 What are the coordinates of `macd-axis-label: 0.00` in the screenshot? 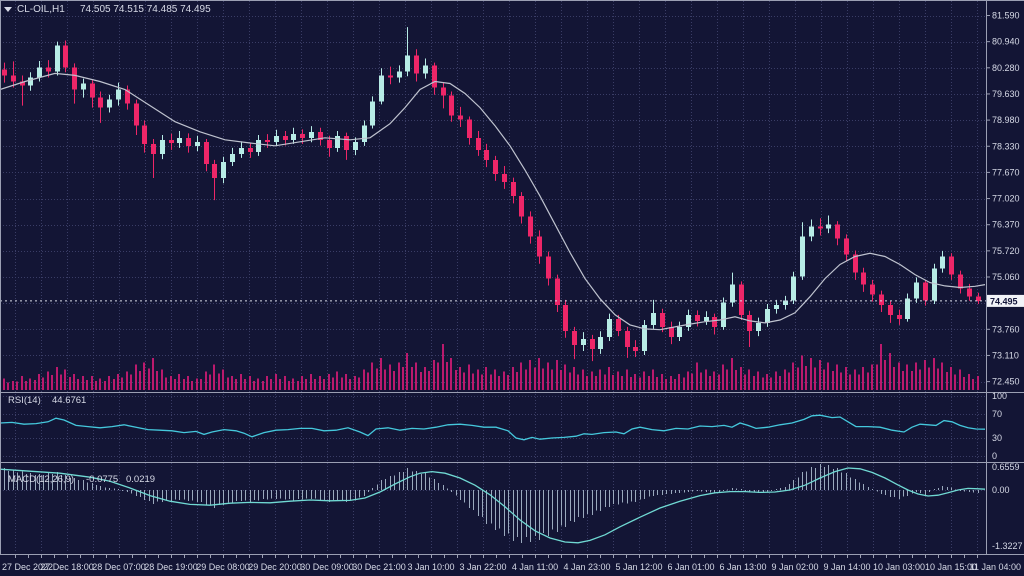 It's located at (1001, 490).